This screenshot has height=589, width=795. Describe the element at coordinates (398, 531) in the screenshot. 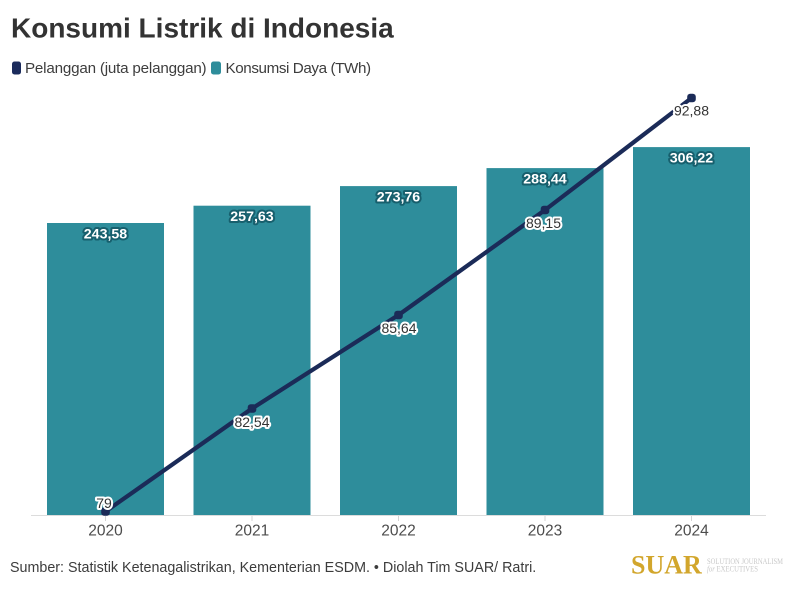

I see `svg-text: 2022` at that location.